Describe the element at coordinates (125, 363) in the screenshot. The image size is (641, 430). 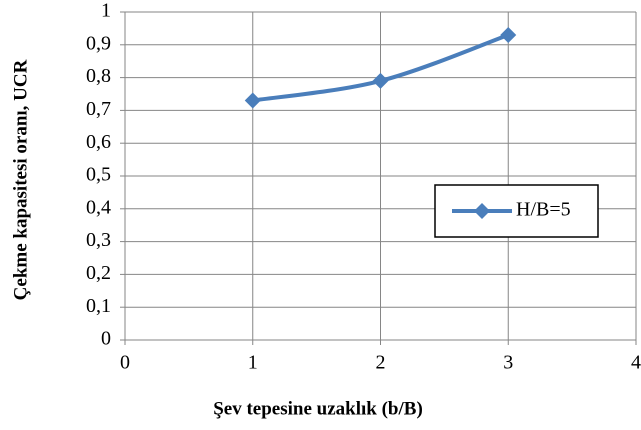
I see `x-tick-label: 0` at that location.